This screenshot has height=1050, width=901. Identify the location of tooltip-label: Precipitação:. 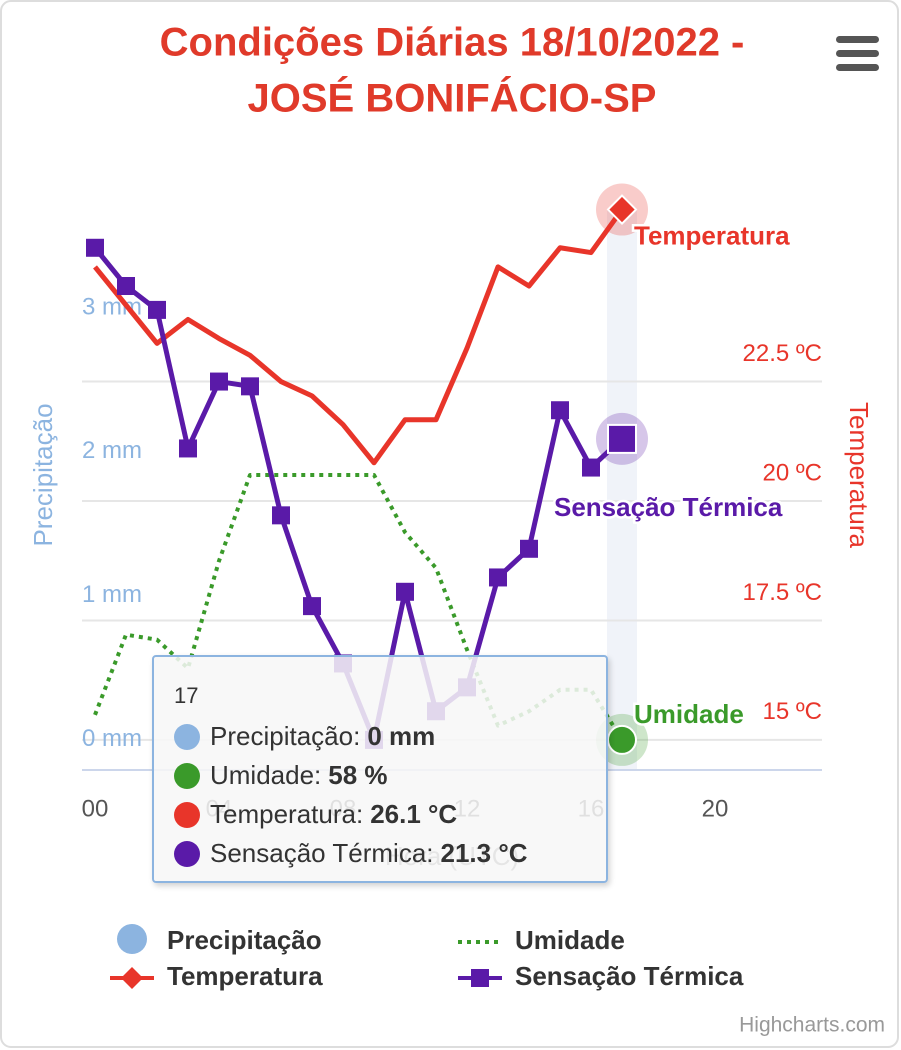
(285, 736).